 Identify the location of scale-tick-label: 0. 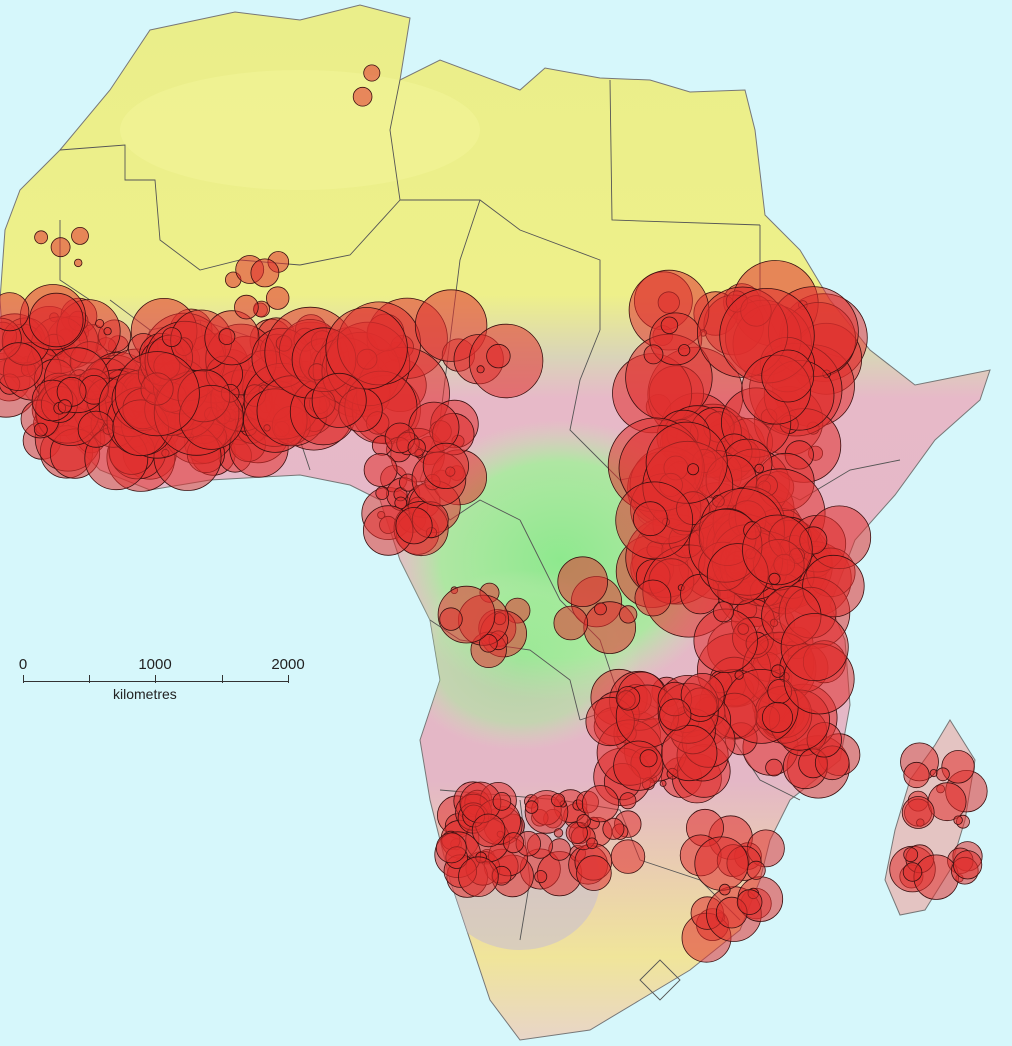
(23, 664).